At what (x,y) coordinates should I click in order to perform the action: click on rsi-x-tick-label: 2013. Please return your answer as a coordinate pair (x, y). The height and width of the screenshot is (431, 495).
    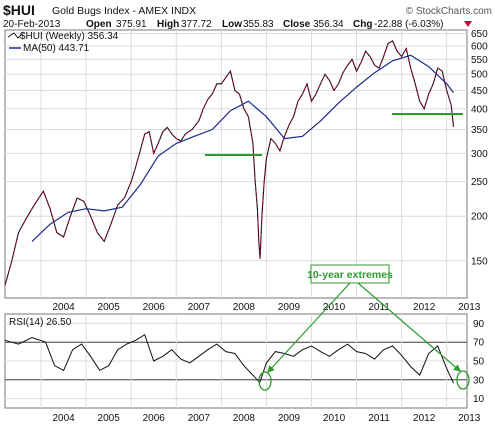
    Looking at the image, I should click on (469, 418).